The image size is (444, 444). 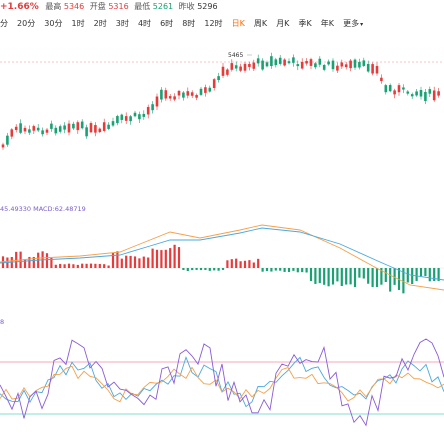 I want to click on tab-quarterly-k: 季K, so click(x=305, y=23).